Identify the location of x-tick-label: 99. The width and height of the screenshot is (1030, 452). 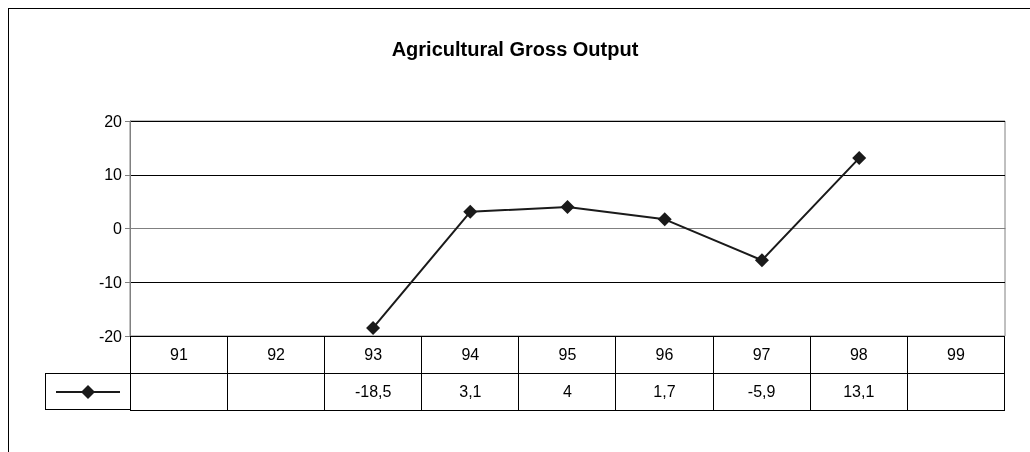
(956, 355).